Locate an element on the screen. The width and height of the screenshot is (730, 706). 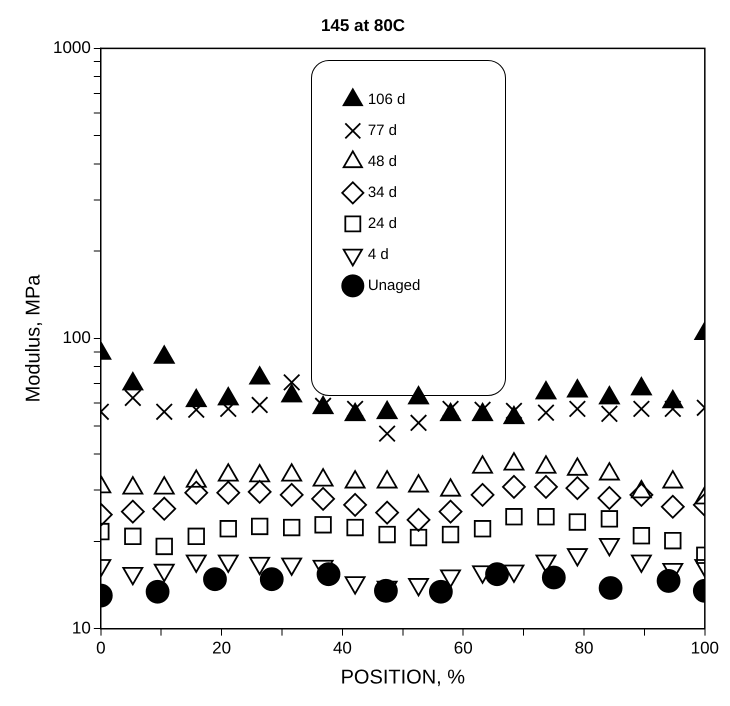
legend-label: 34 d is located at coordinates (383, 193).